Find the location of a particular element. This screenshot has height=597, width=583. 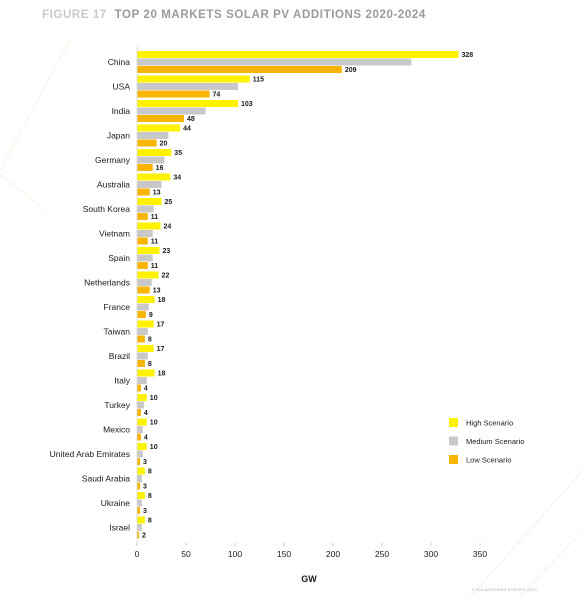

x-tick-label: 300 is located at coordinates (431, 554).